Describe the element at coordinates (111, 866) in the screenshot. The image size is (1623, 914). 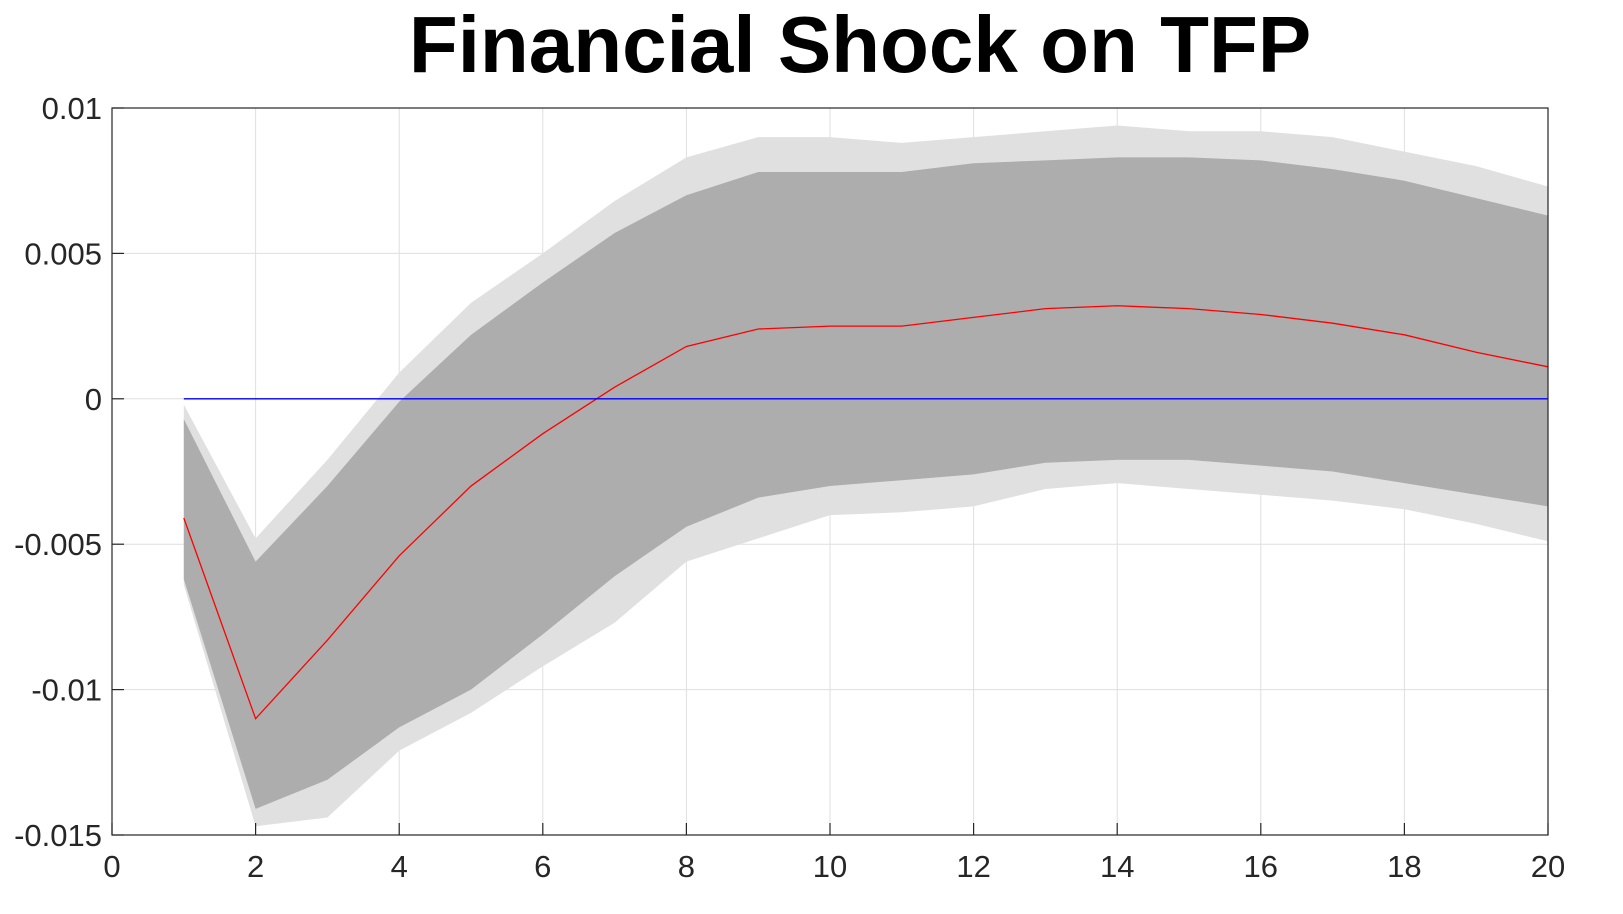
I see `x-tick-label: 0` at that location.